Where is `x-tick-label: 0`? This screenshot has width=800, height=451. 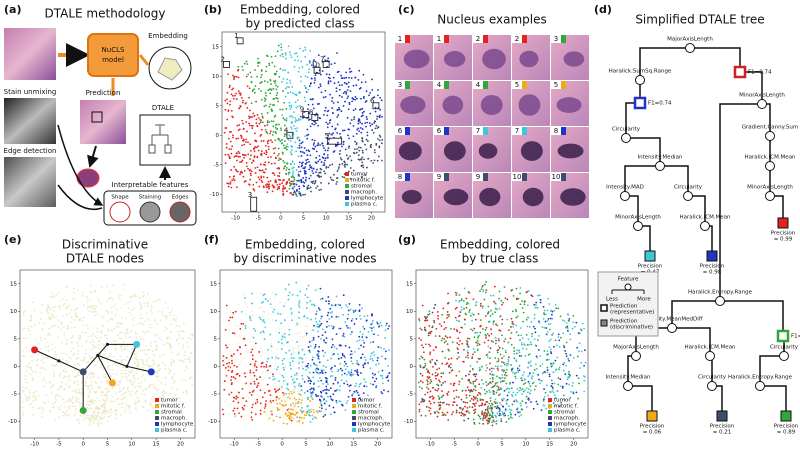 x-tick-label: 0 is located at coordinates (282, 445).